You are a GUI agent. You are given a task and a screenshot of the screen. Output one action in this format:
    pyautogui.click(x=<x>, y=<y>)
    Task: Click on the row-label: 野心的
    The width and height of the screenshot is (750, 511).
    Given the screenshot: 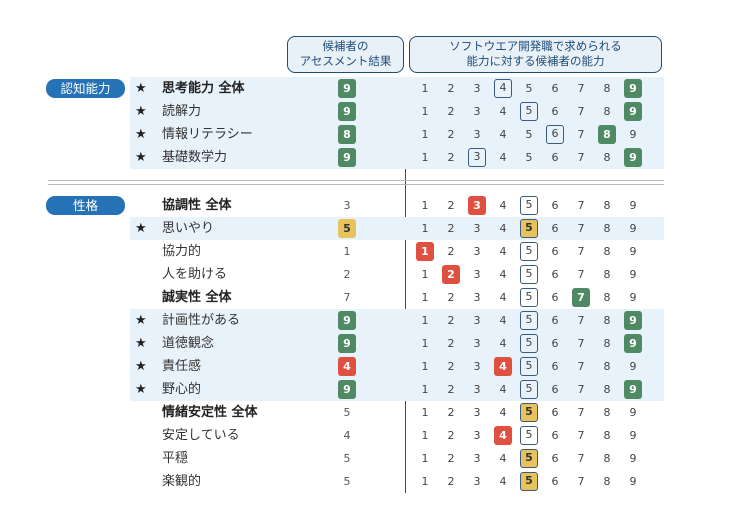 What is the action you would take?
    pyautogui.click(x=182, y=389)
    